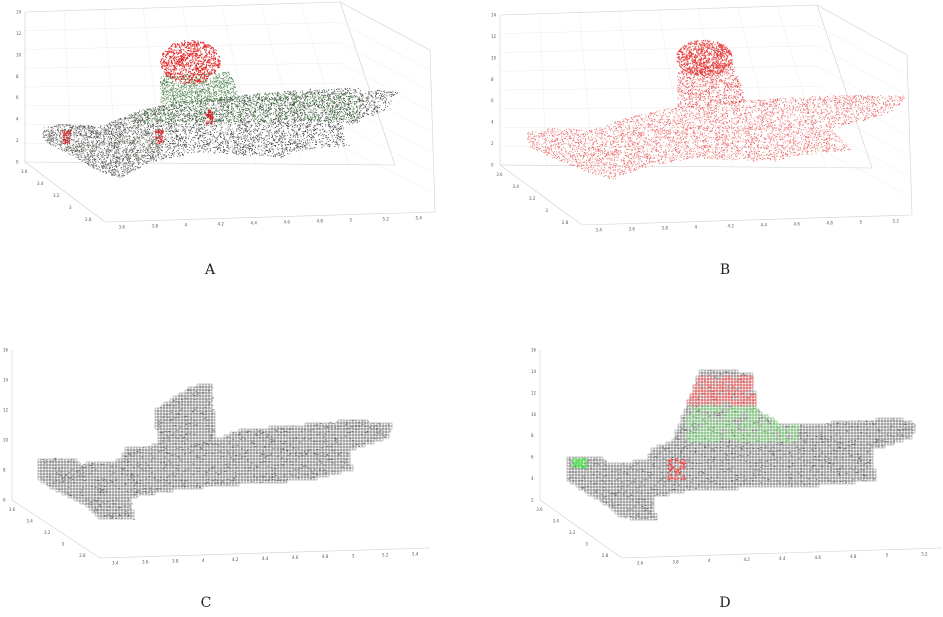 The height and width of the screenshot is (617, 943). What do you see at coordinates (599, 230) in the screenshot?
I see `x-tick-label: 3.4` at bounding box center [599, 230].